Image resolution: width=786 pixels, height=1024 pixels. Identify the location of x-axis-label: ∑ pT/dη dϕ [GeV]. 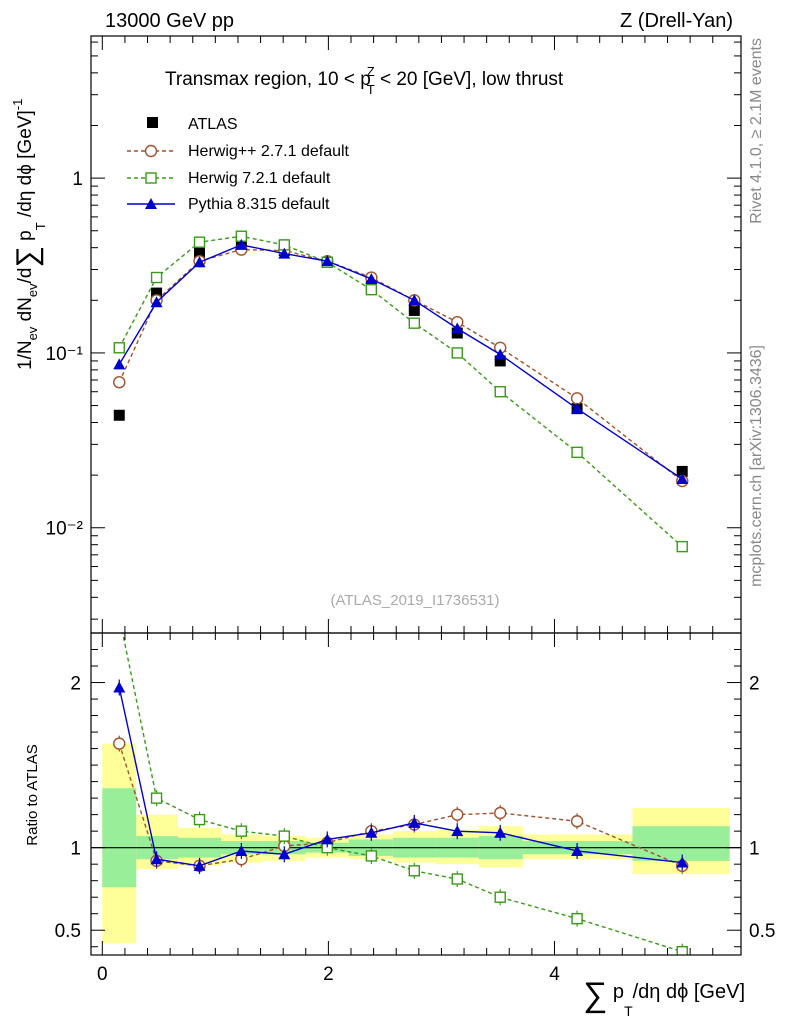
(664, 997).